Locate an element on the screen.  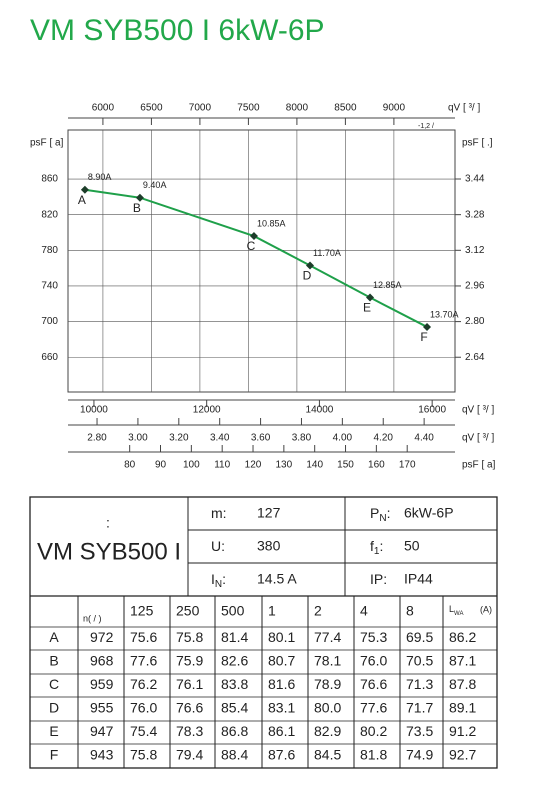
table-cell: 80.1 is located at coordinates (281, 637).